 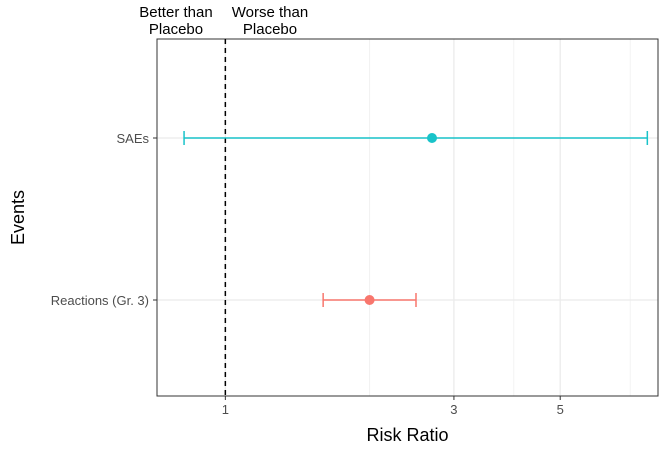 What do you see at coordinates (453, 409) in the screenshot?
I see `x-tick-label: 3` at bounding box center [453, 409].